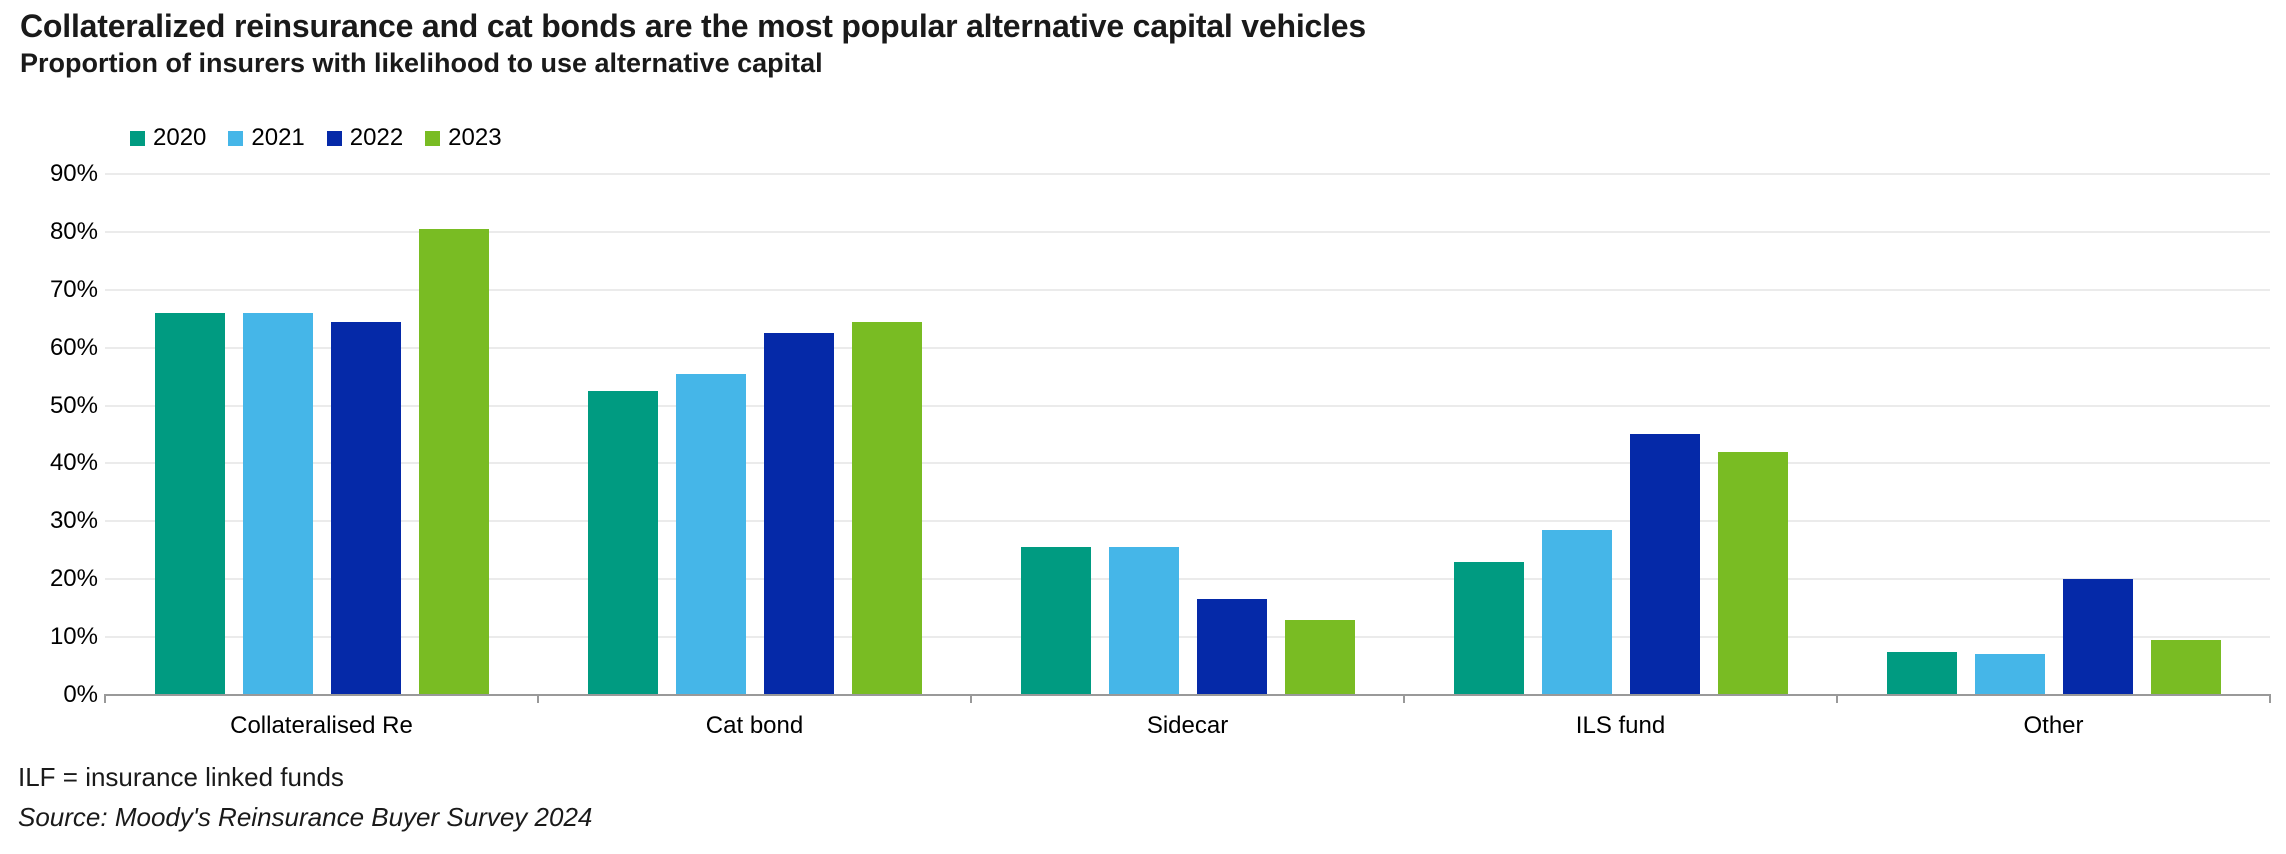  Describe the element at coordinates (321, 434) in the screenshot. I see `bar-group-collateralised-re` at that location.